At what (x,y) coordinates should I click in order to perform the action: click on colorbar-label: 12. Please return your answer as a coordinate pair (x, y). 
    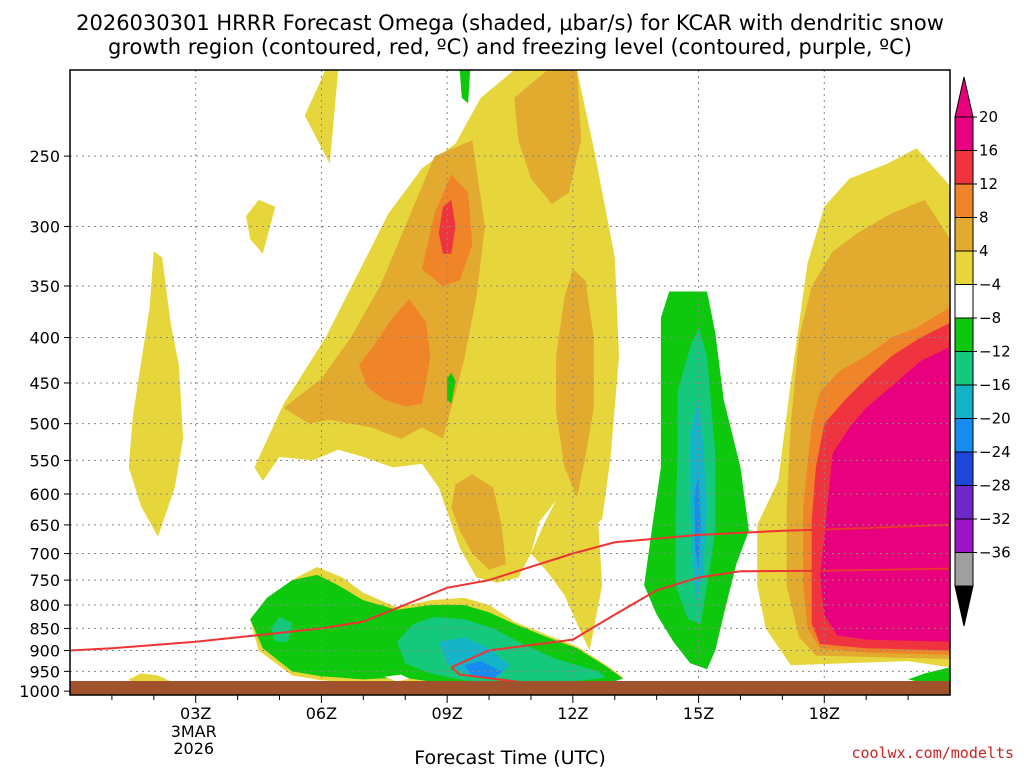
    Looking at the image, I should click on (988, 184).